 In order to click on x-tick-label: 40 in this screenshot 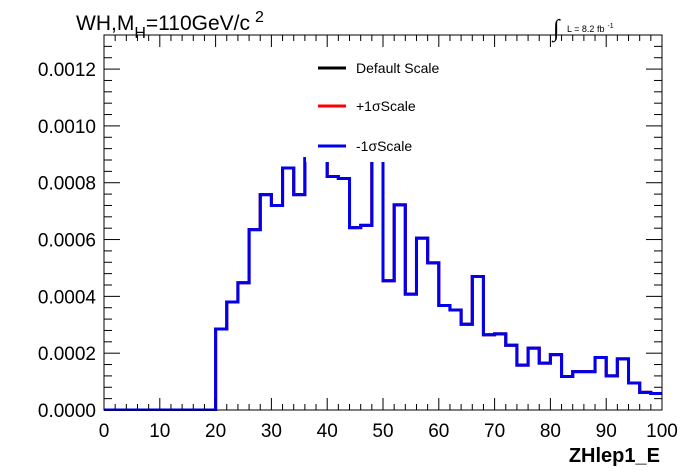, I will do `click(327, 431)`.